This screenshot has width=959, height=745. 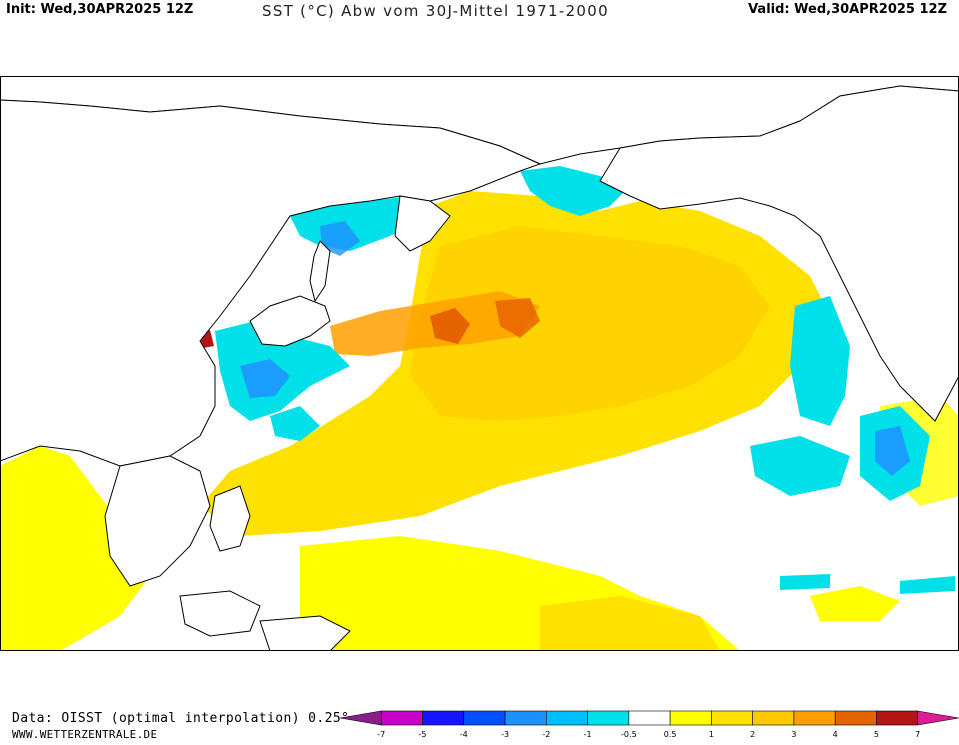 I want to click on colorbar-tick-label: 4, so click(x=835, y=734).